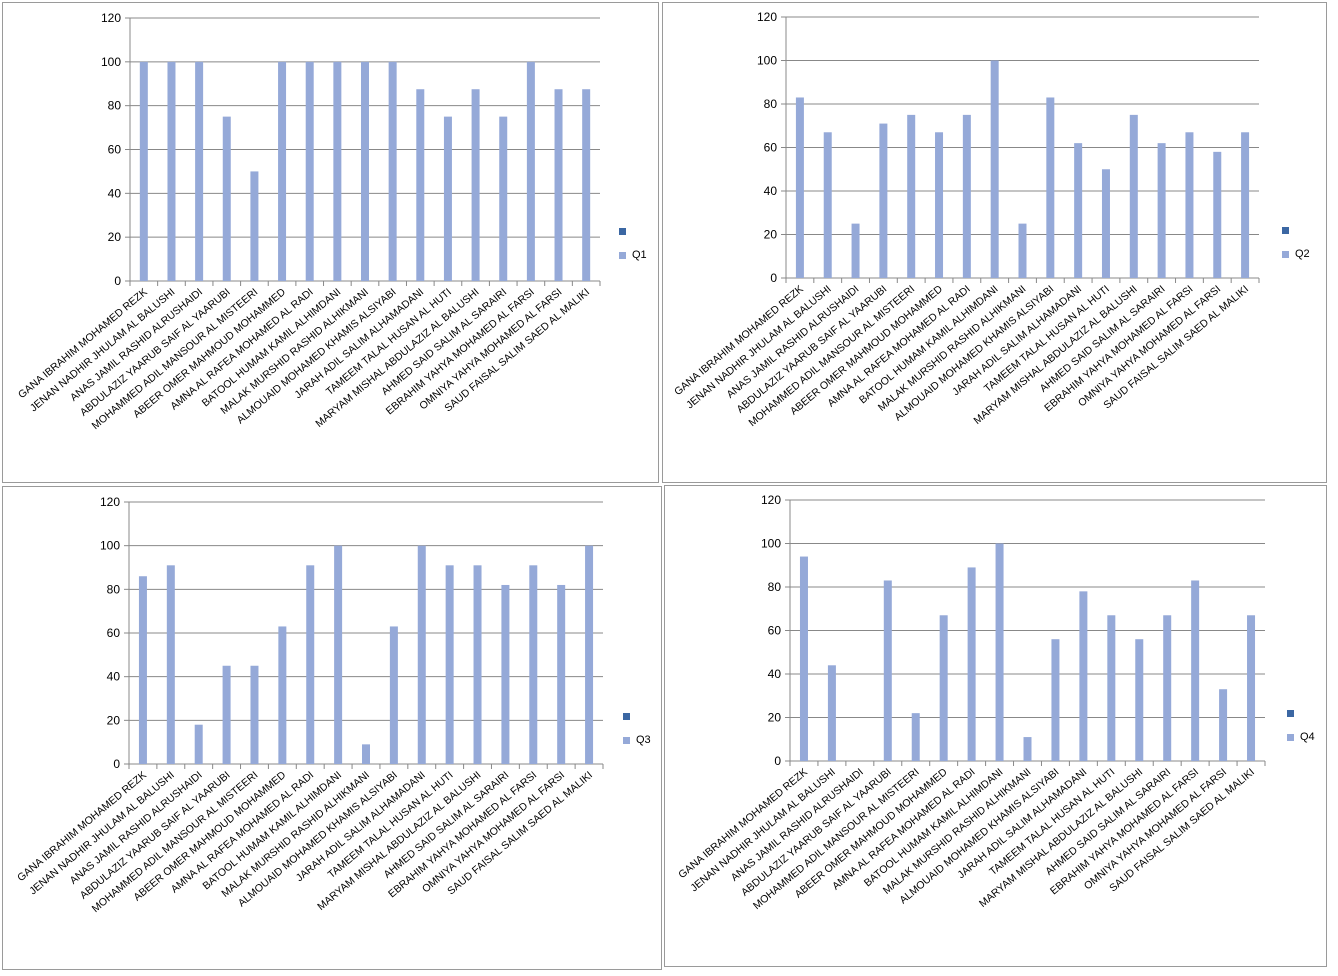 The height and width of the screenshot is (976, 1338). I want to click on chart-q4-legend: Q4, so click(1301, 725).